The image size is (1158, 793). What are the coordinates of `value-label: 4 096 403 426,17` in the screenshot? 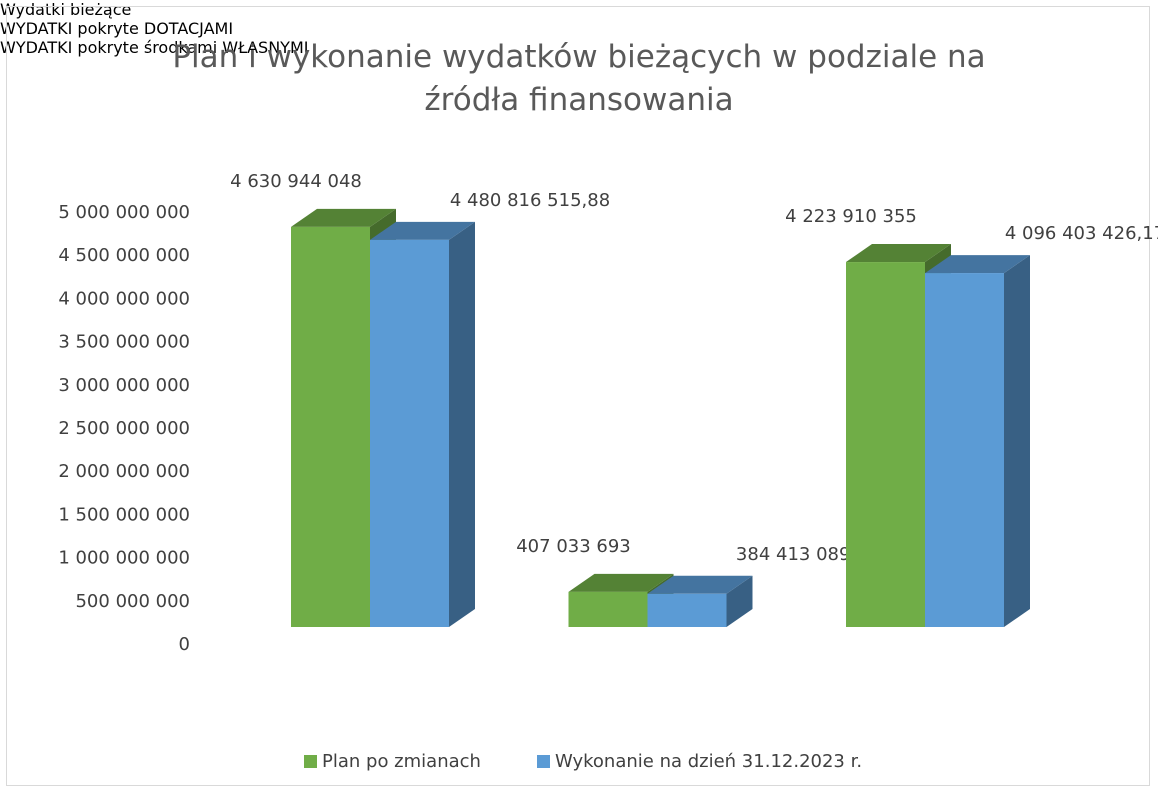 It's located at (1081, 233).